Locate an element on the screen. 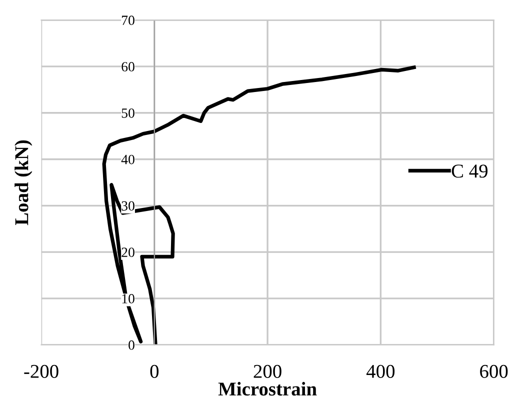 The width and height of the screenshot is (516, 418). y-tick-label: 30 is located at coordinates (128, 206).